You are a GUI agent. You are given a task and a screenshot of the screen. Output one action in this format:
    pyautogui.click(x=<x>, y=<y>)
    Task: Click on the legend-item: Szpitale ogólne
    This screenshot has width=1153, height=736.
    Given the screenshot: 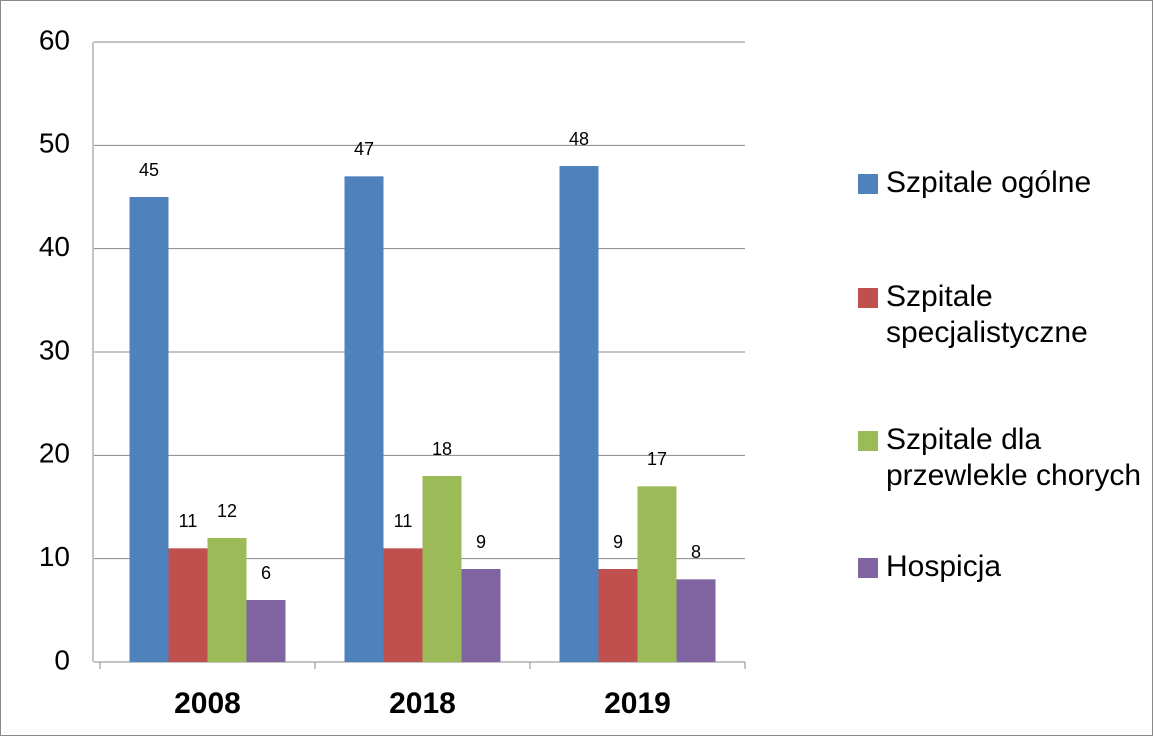 What is the action you would take?
    pyautogui.click(x=1003, y=183)
    